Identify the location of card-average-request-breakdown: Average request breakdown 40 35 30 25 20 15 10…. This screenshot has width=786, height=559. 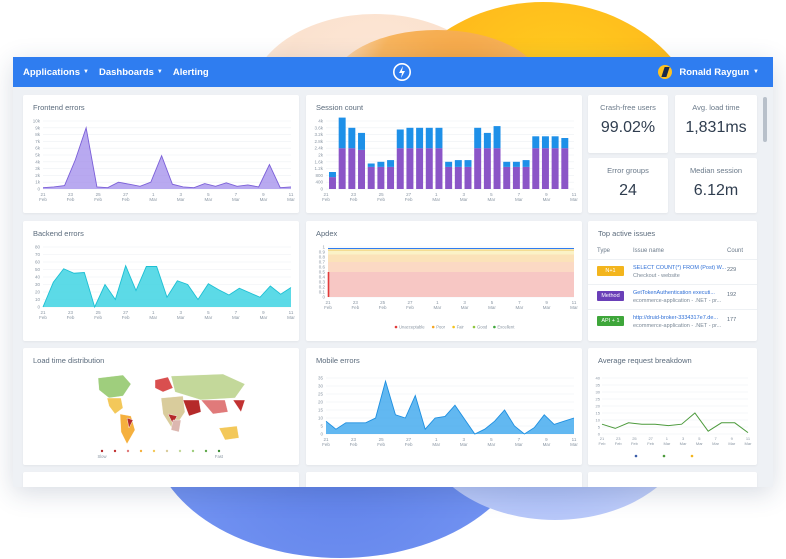
(672, 406).